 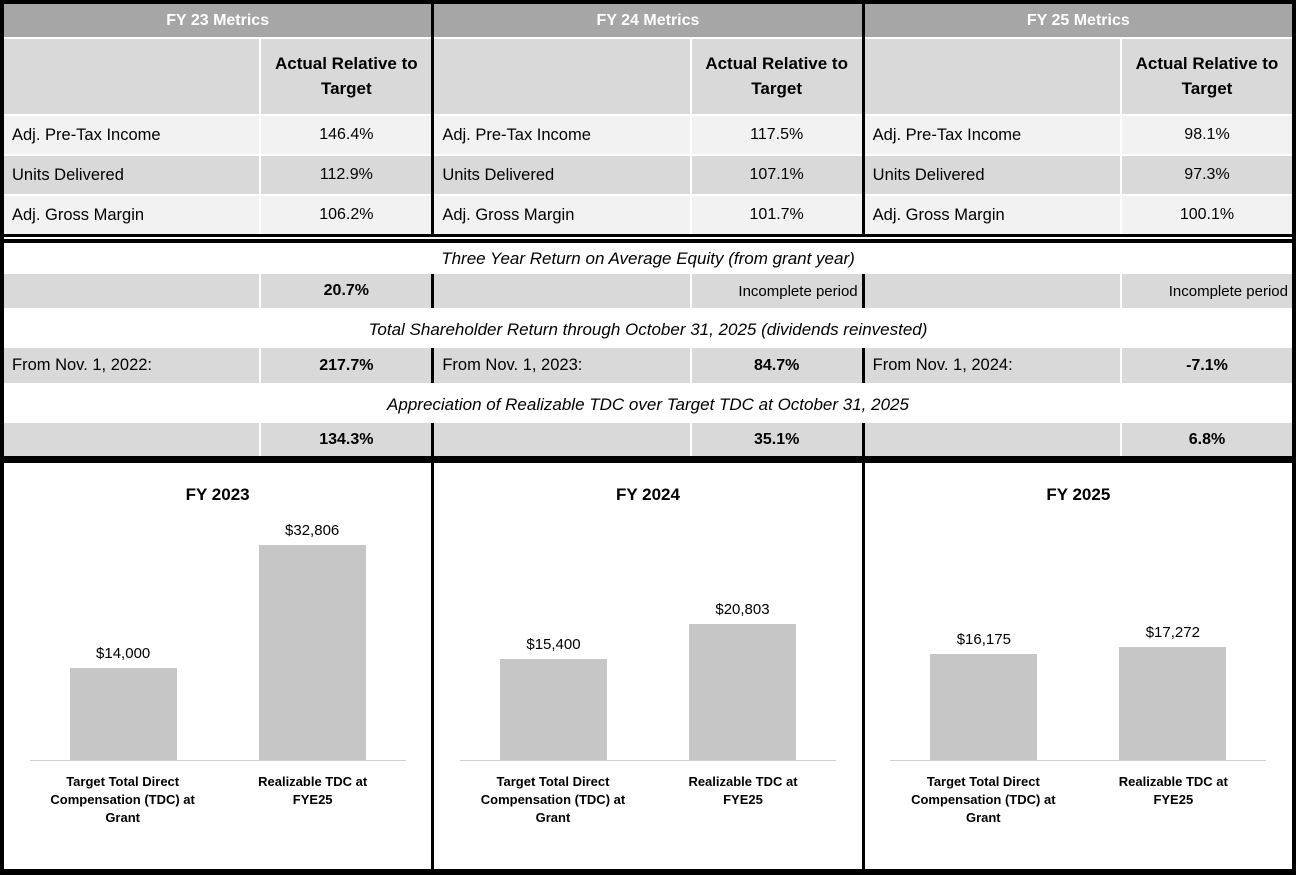 I want to click on tdc-value-fy23: 134.3%, so click(x=346, y=439).